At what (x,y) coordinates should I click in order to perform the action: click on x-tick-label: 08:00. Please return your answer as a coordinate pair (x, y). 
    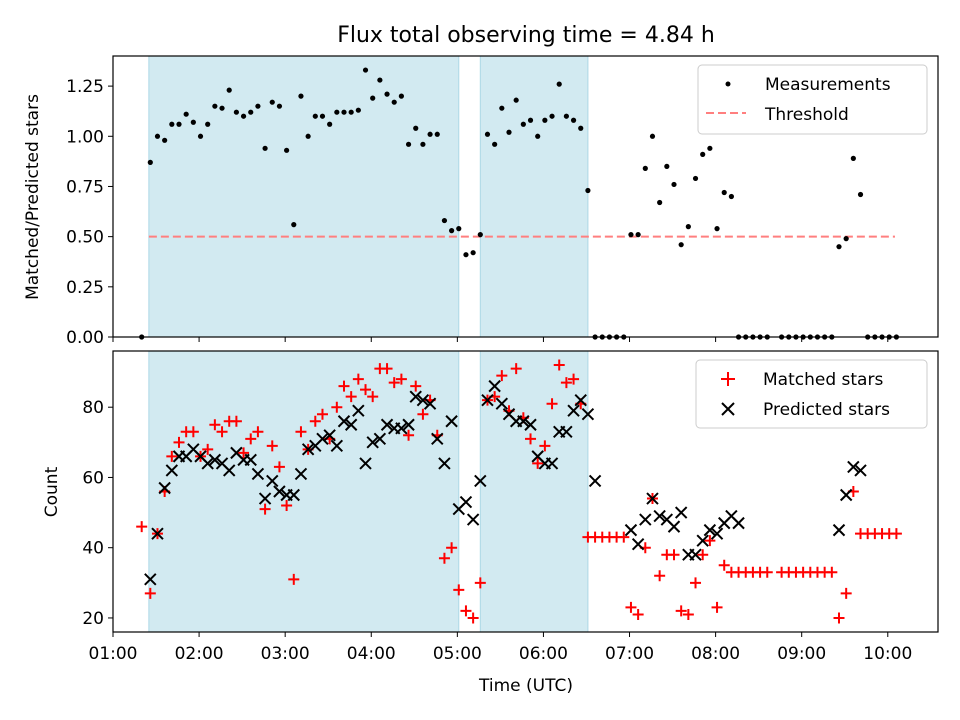
    Looking at the image, I should click on (715, 654).